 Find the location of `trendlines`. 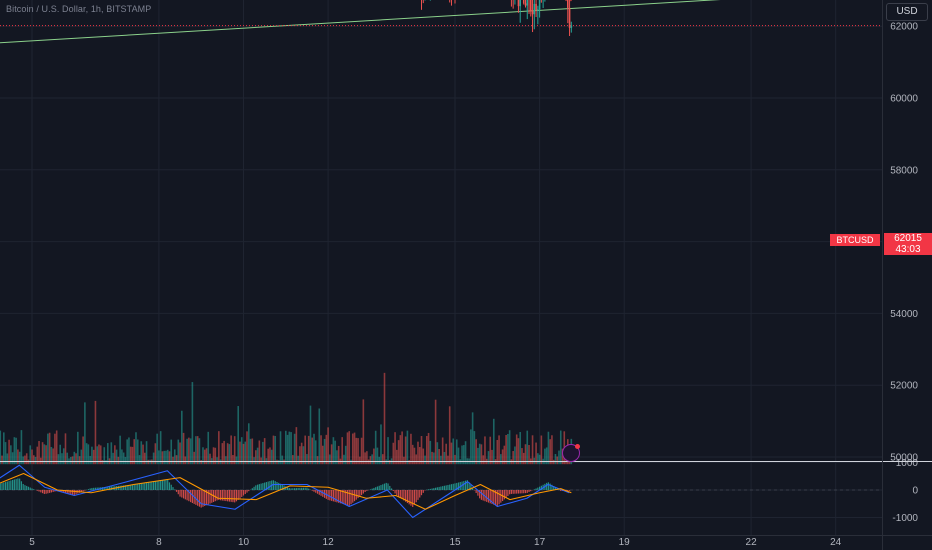

trendlines is located at coordinates (441, 22).